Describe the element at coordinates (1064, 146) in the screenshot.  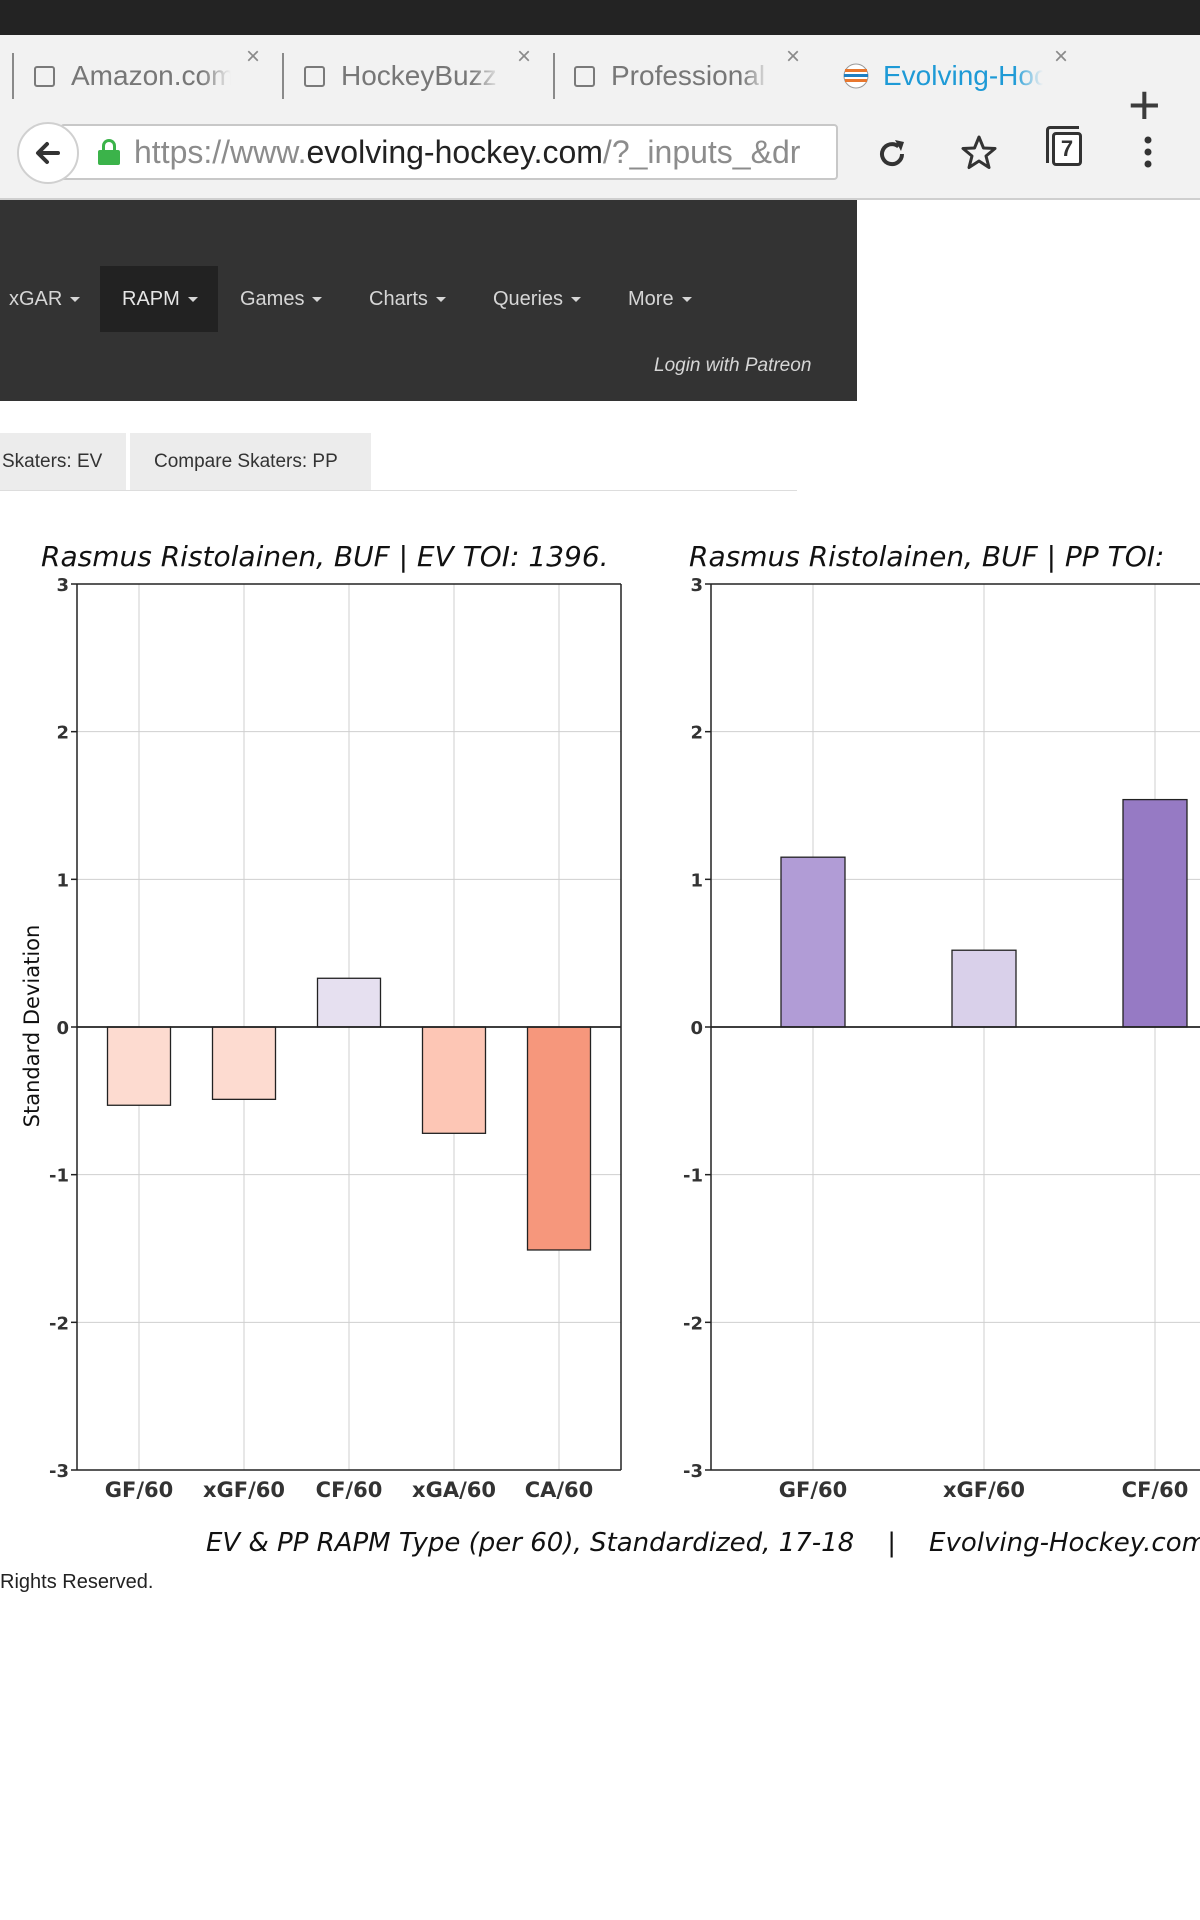
I see `tab-switcher-icon: 7` at that location.